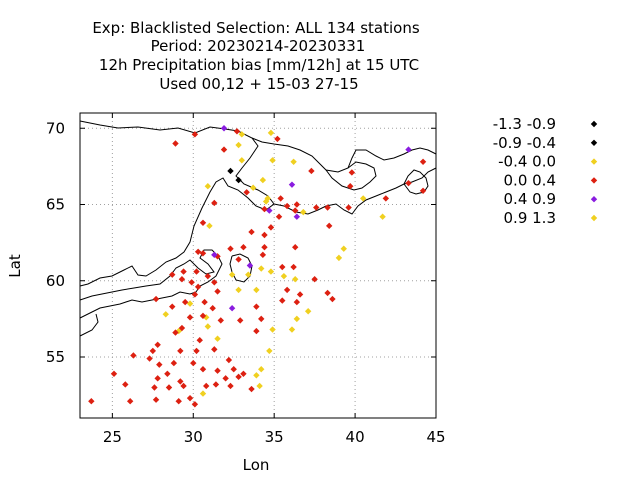  I want to click on x-tick-label: 45, so click(435, 437).